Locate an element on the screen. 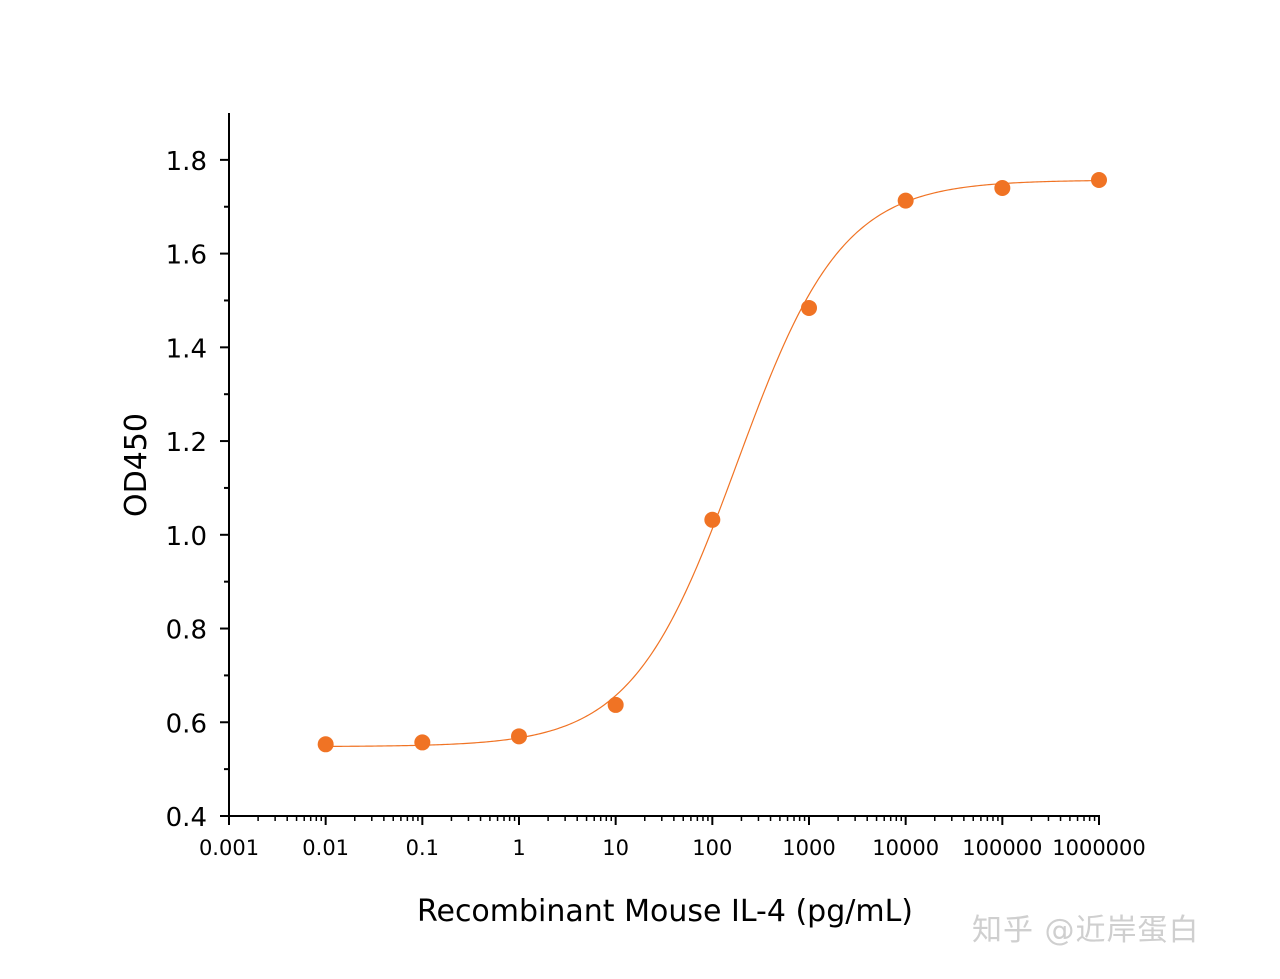 This screenshot has width=1280, height=979. y-tick-label: 0.8 is located at coordinates (186, 631).